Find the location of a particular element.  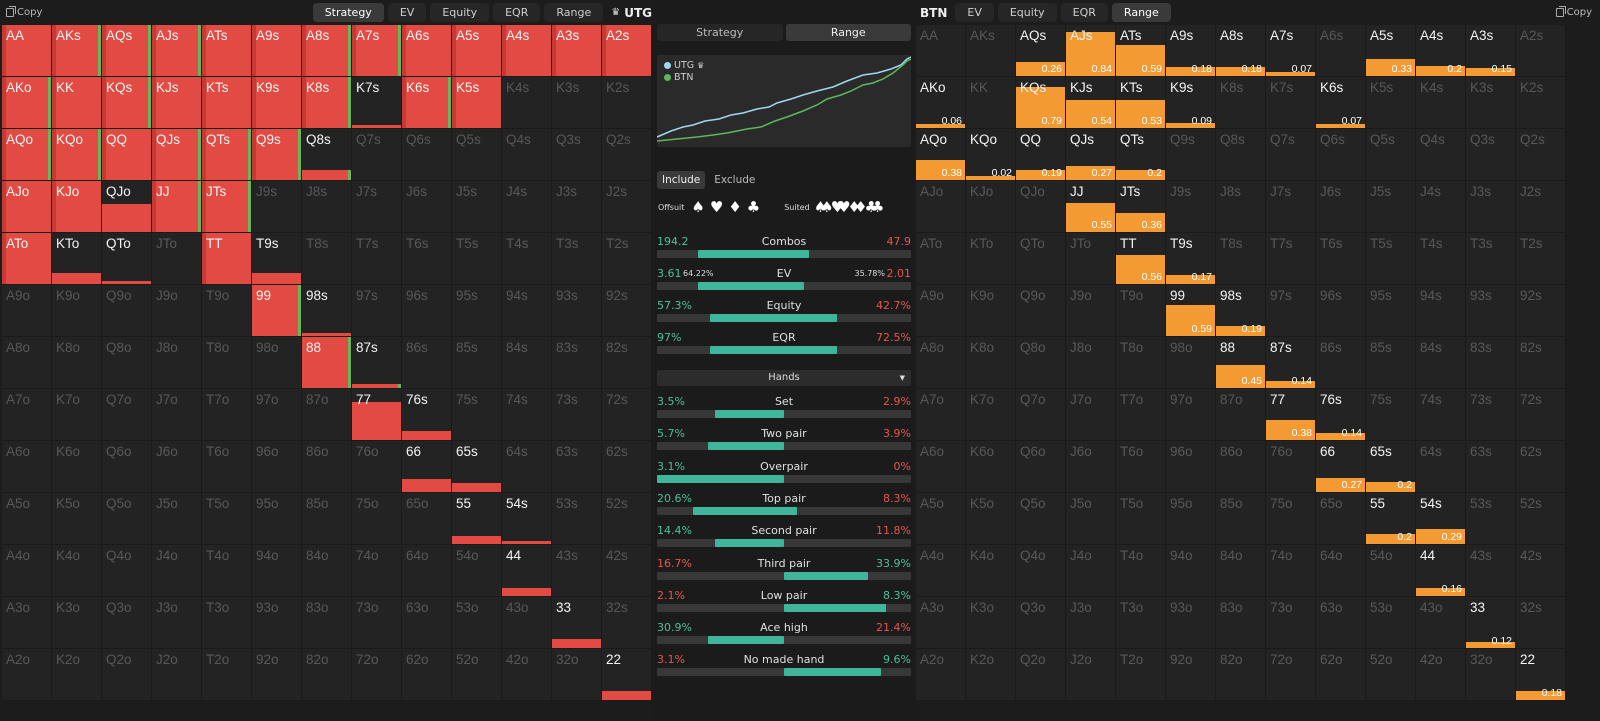

btn-cell-93s: 93s is located at coordinates (1491, 311).